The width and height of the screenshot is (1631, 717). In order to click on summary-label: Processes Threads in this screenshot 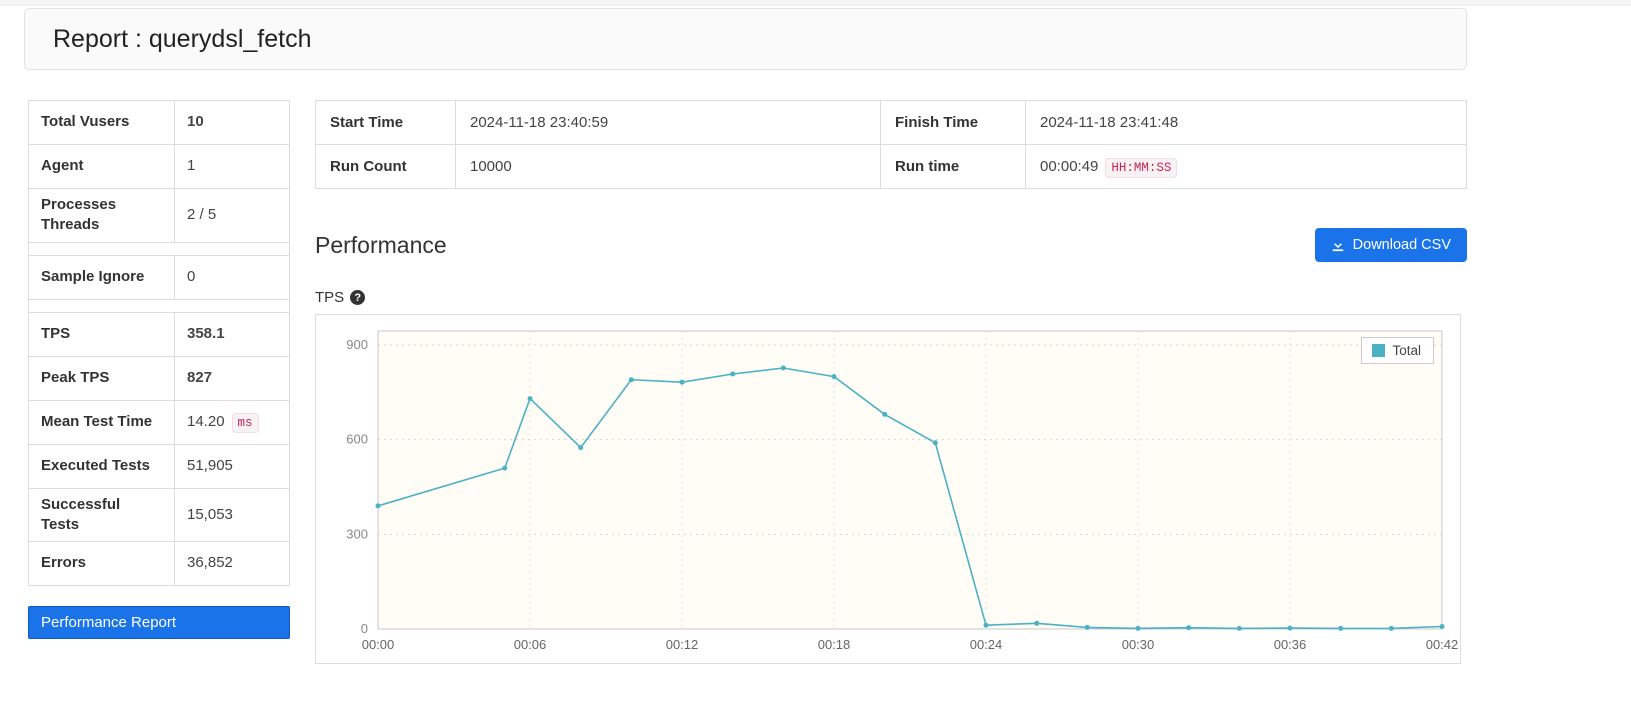, I will do `click(101, 215)`.